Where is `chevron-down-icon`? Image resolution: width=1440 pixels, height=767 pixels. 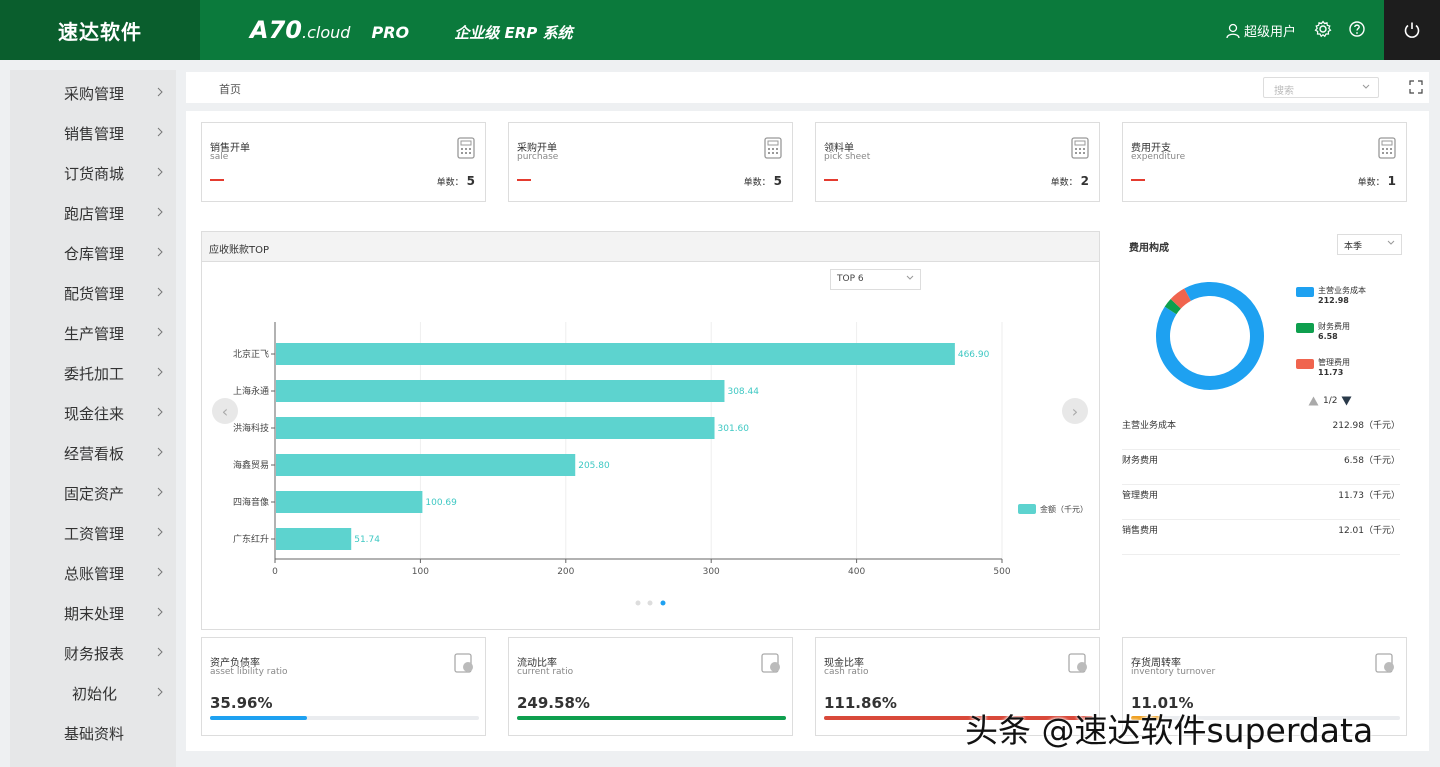 chevron-down-icon is located at coordinates (1391, 242).